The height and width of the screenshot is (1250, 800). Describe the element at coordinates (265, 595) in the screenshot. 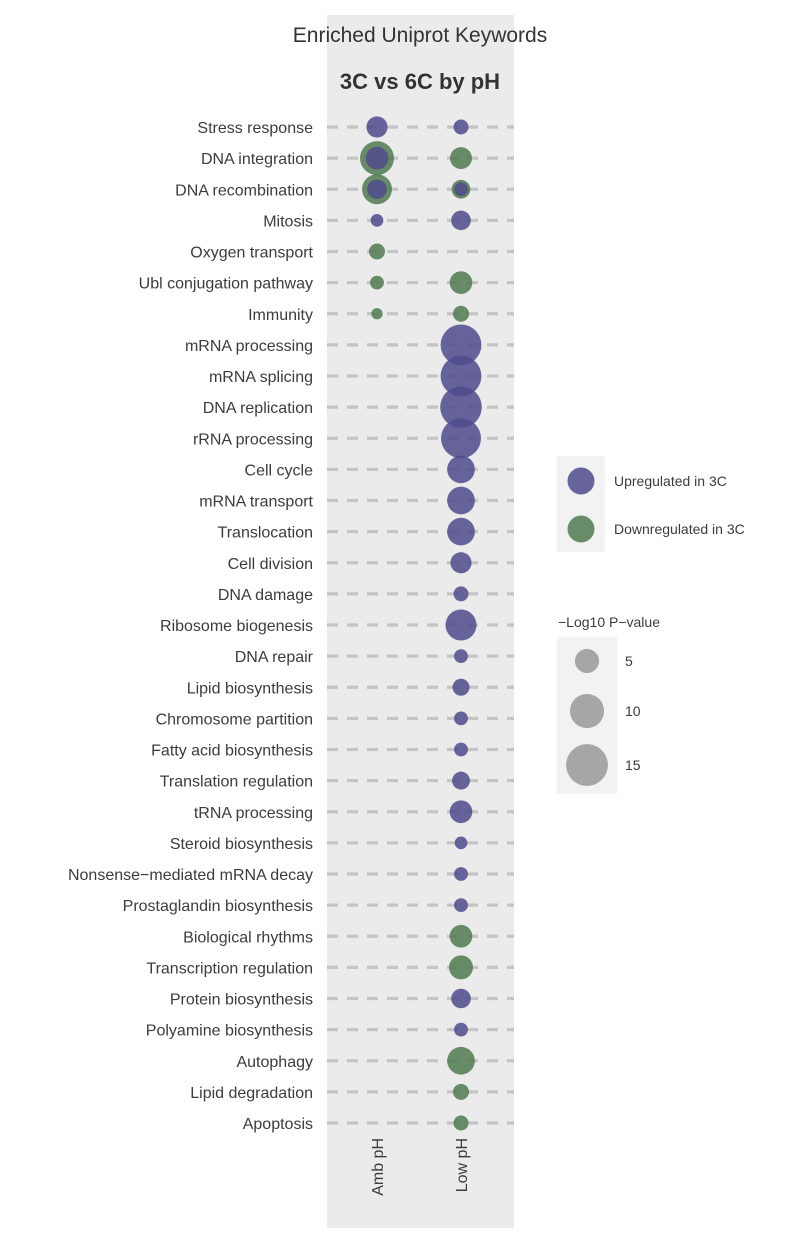

I see `y-tick-label: DNA damage` at that location.